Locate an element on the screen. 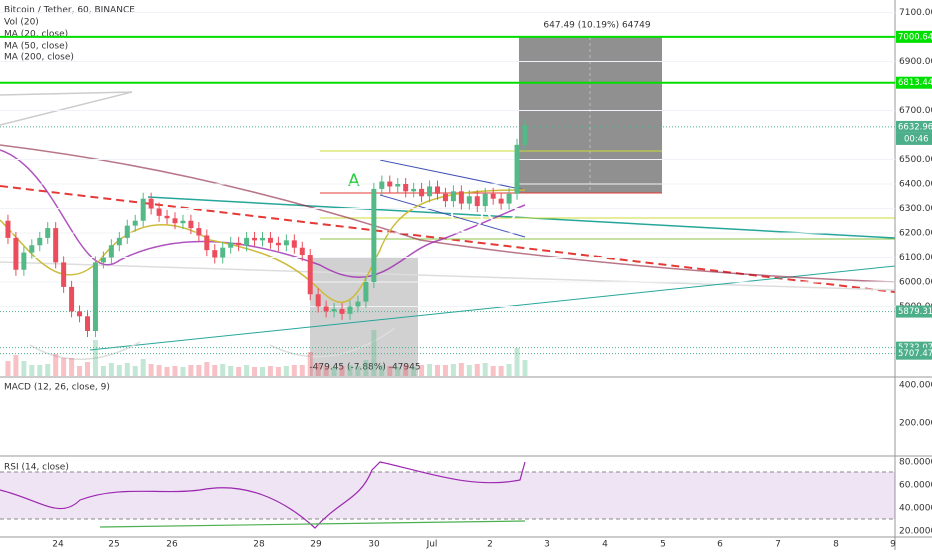 The width and height of the screenshot is (932, 554). date-tick: 6 is located at coordinates (720, 545).